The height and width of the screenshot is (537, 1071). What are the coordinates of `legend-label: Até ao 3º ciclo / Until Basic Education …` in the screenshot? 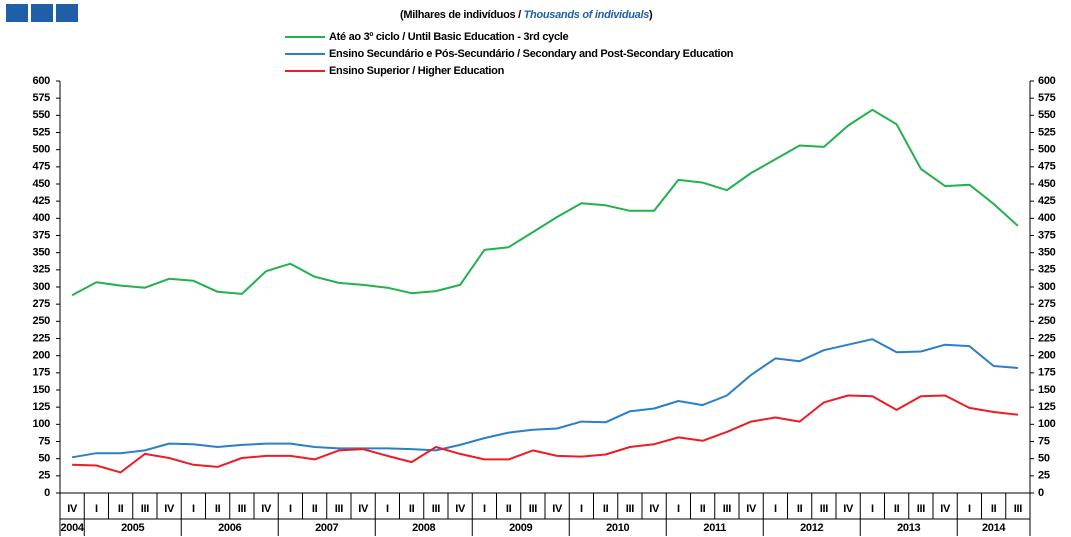 It's located at (449, 37).